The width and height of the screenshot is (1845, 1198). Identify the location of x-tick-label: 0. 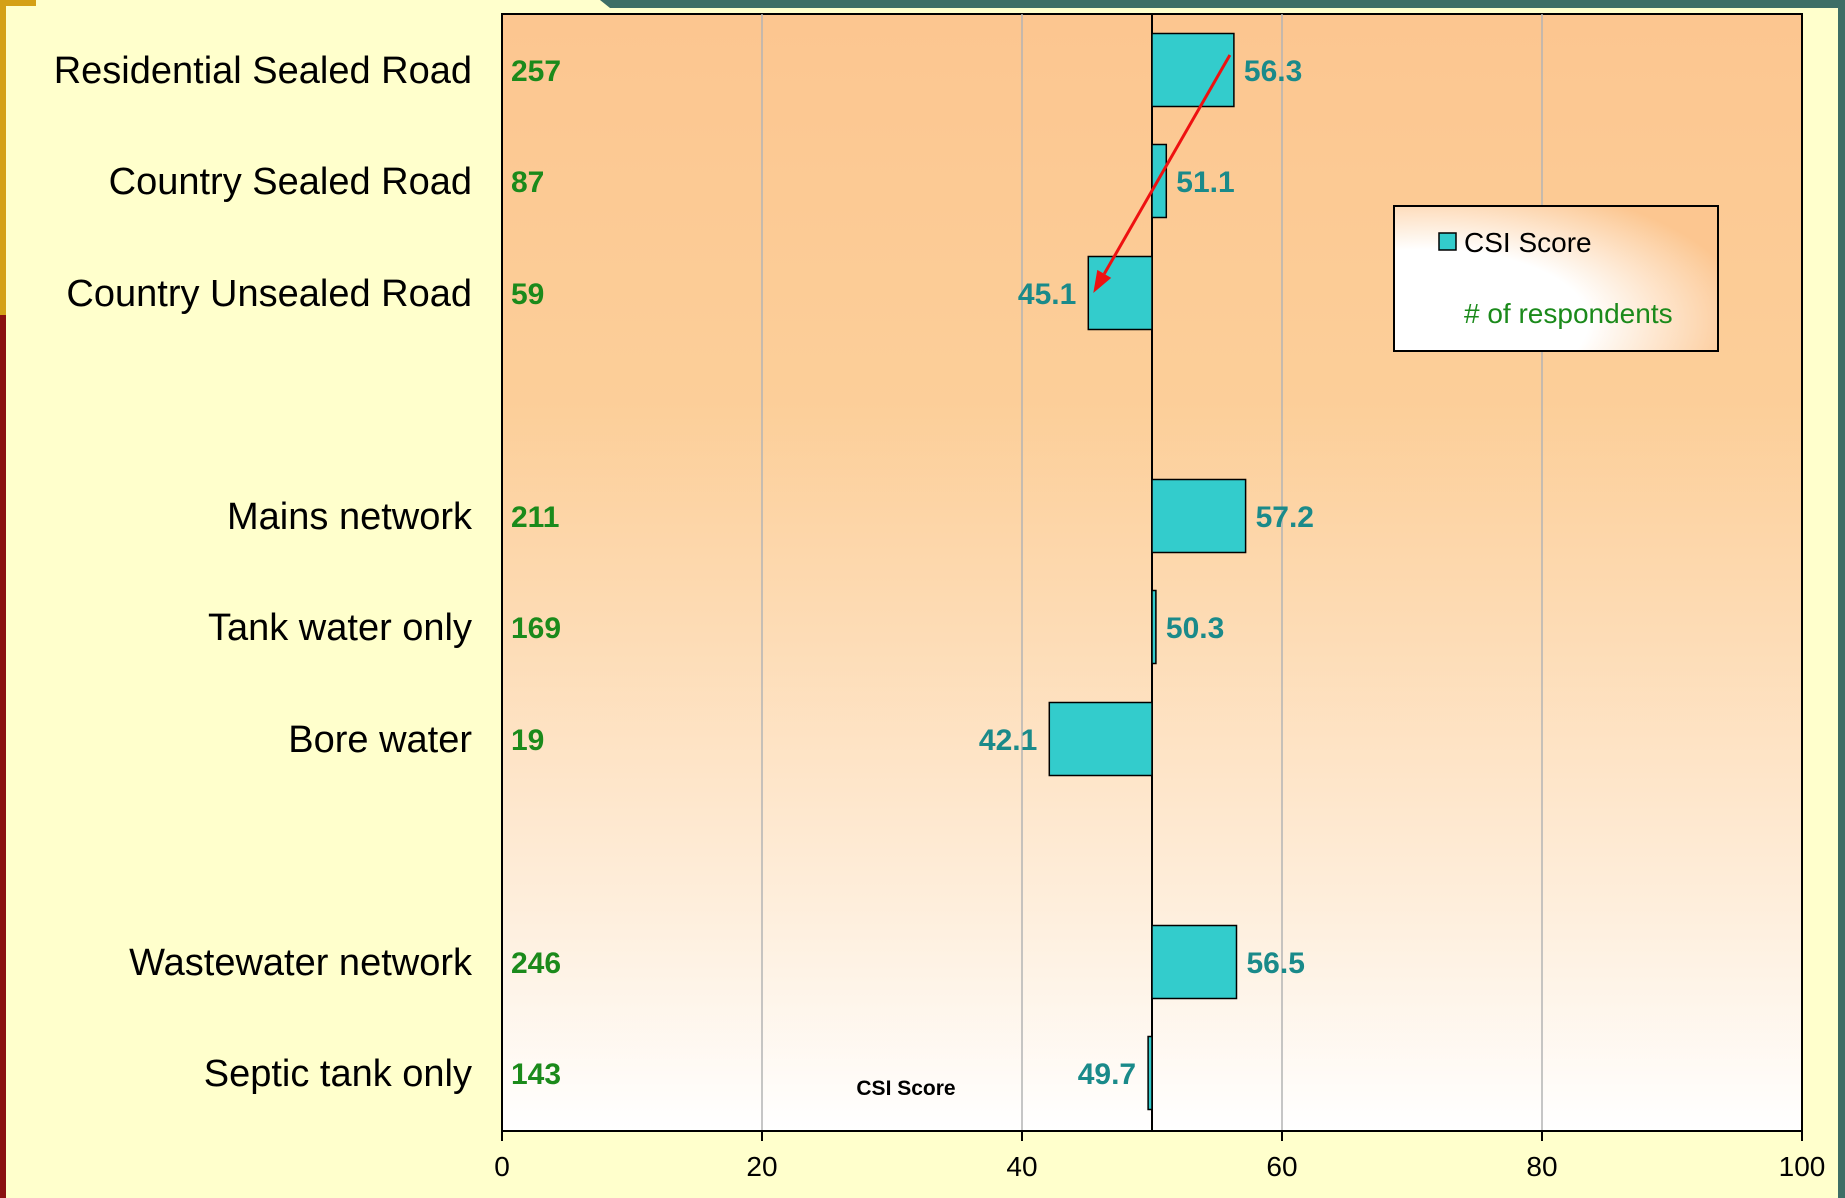
(502, 1166).